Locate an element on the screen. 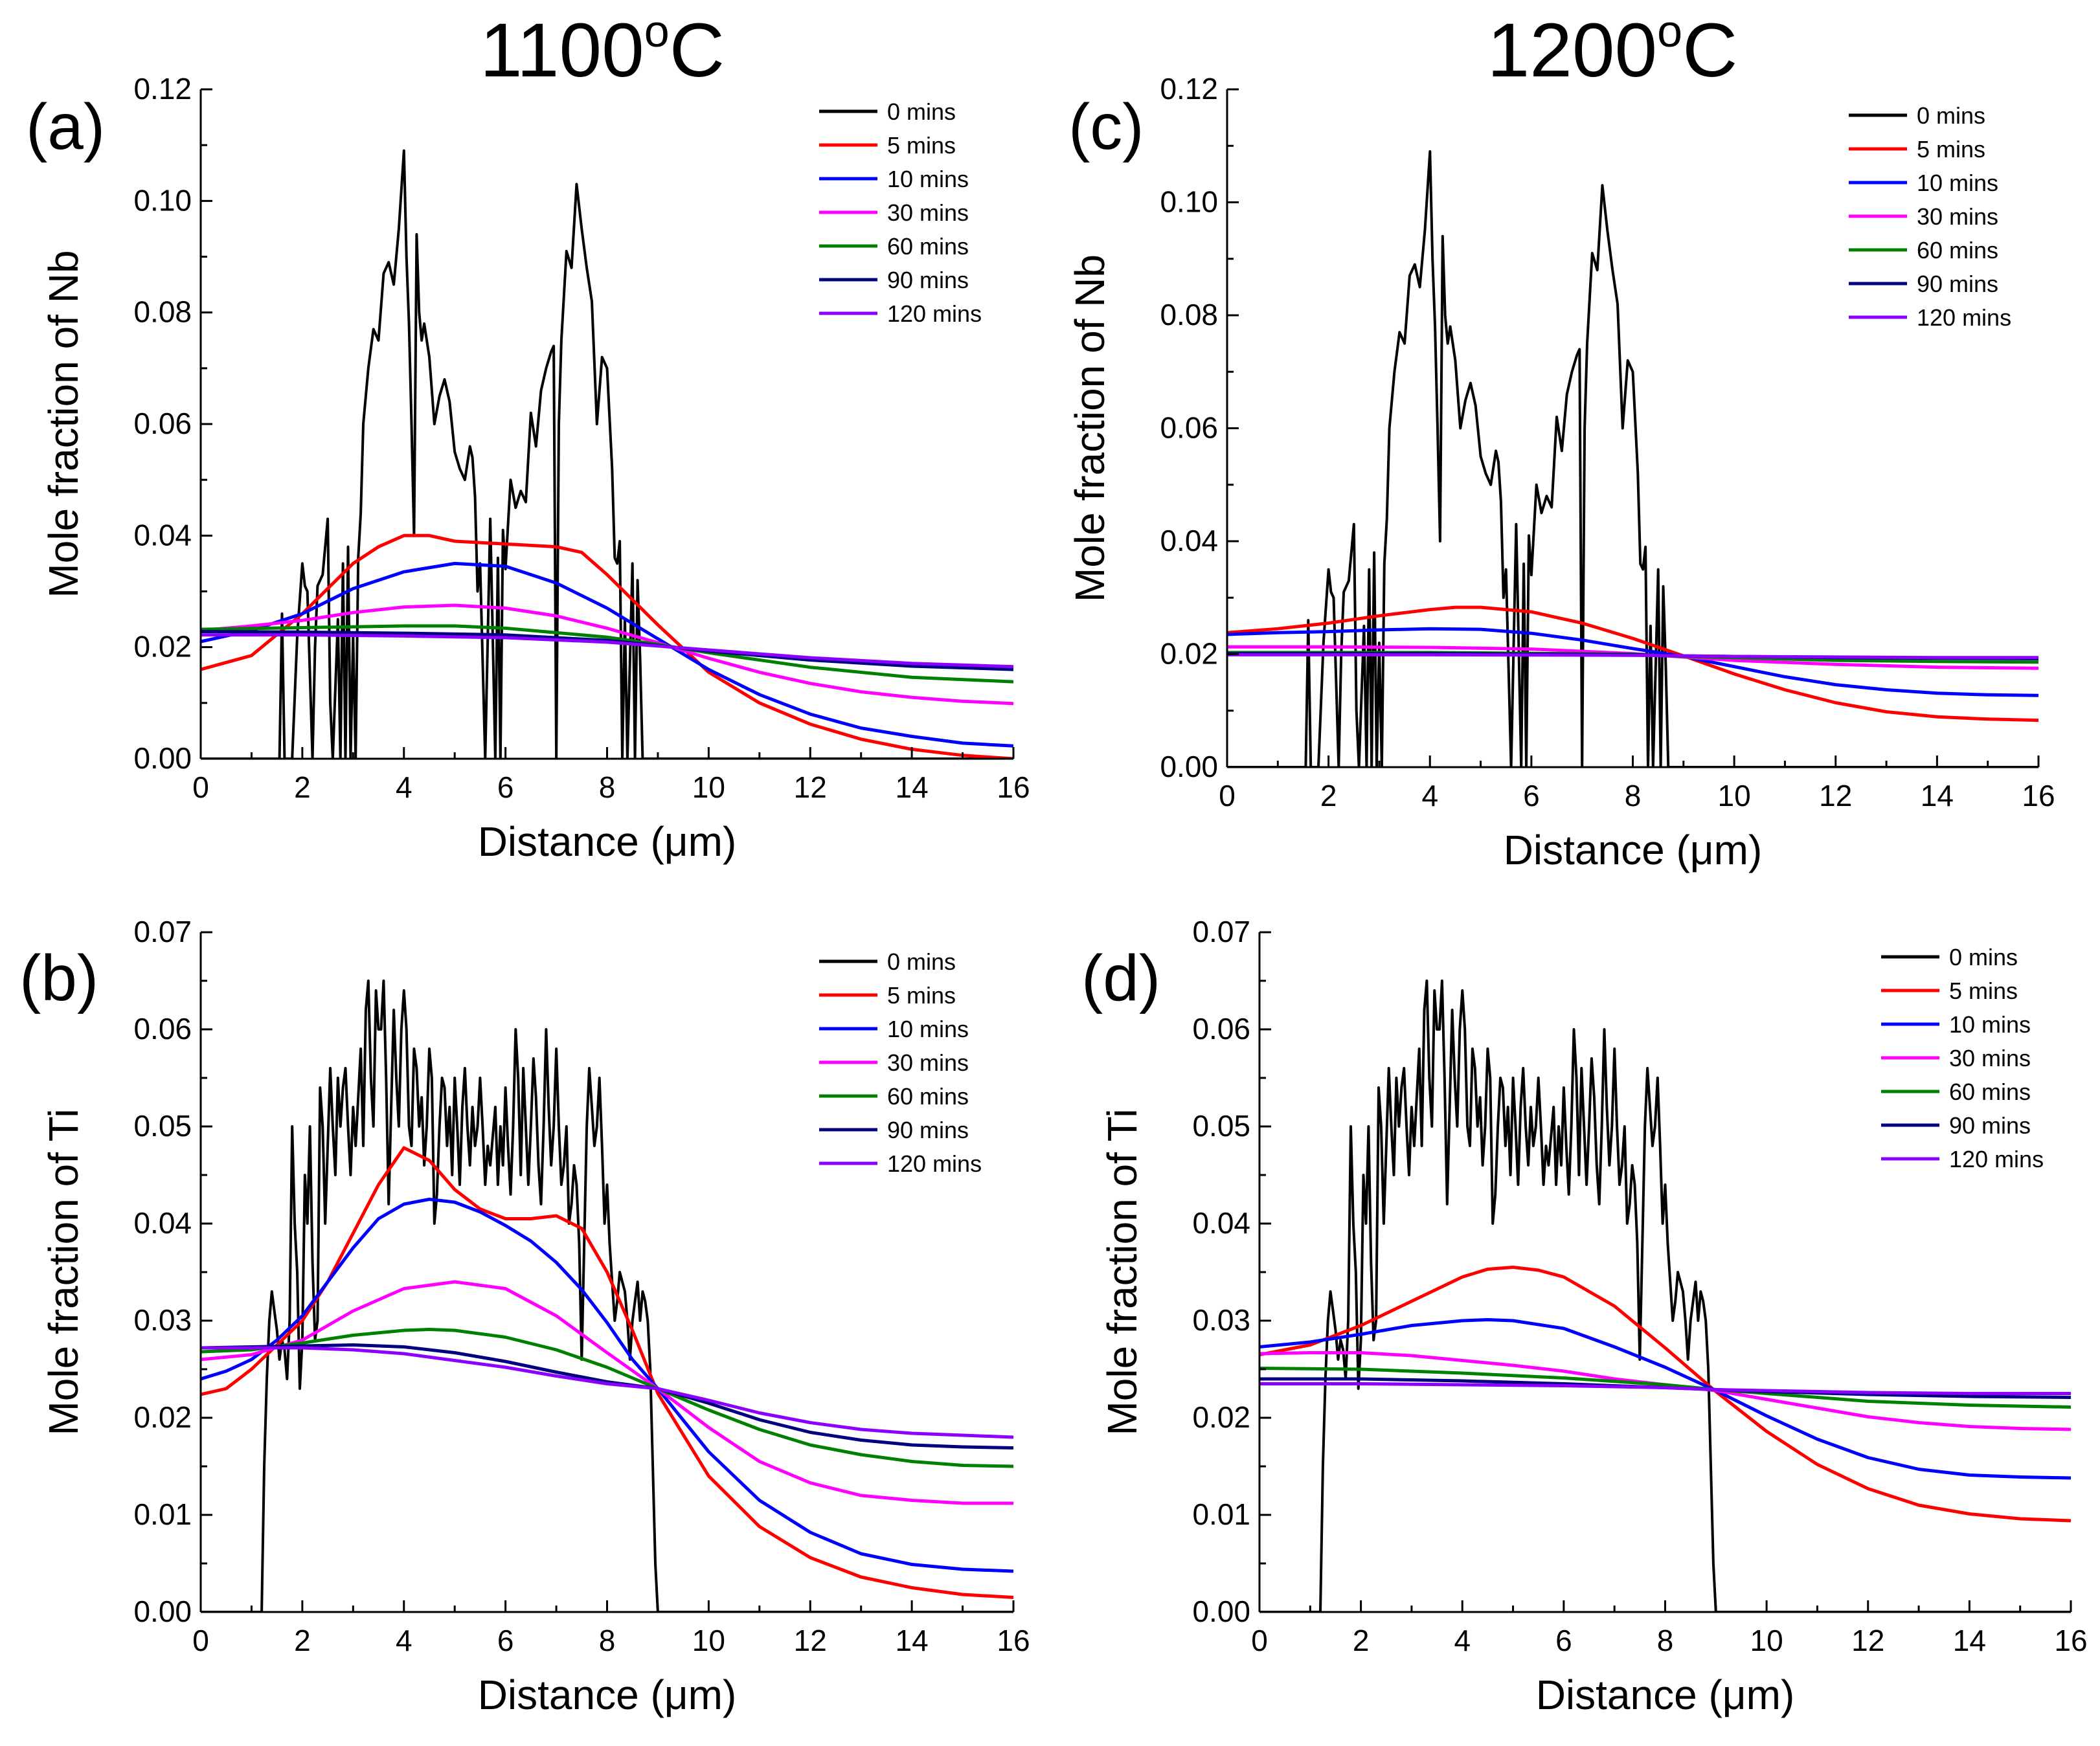  x-tick-label: 14 is located at coordinates (1938, 795).